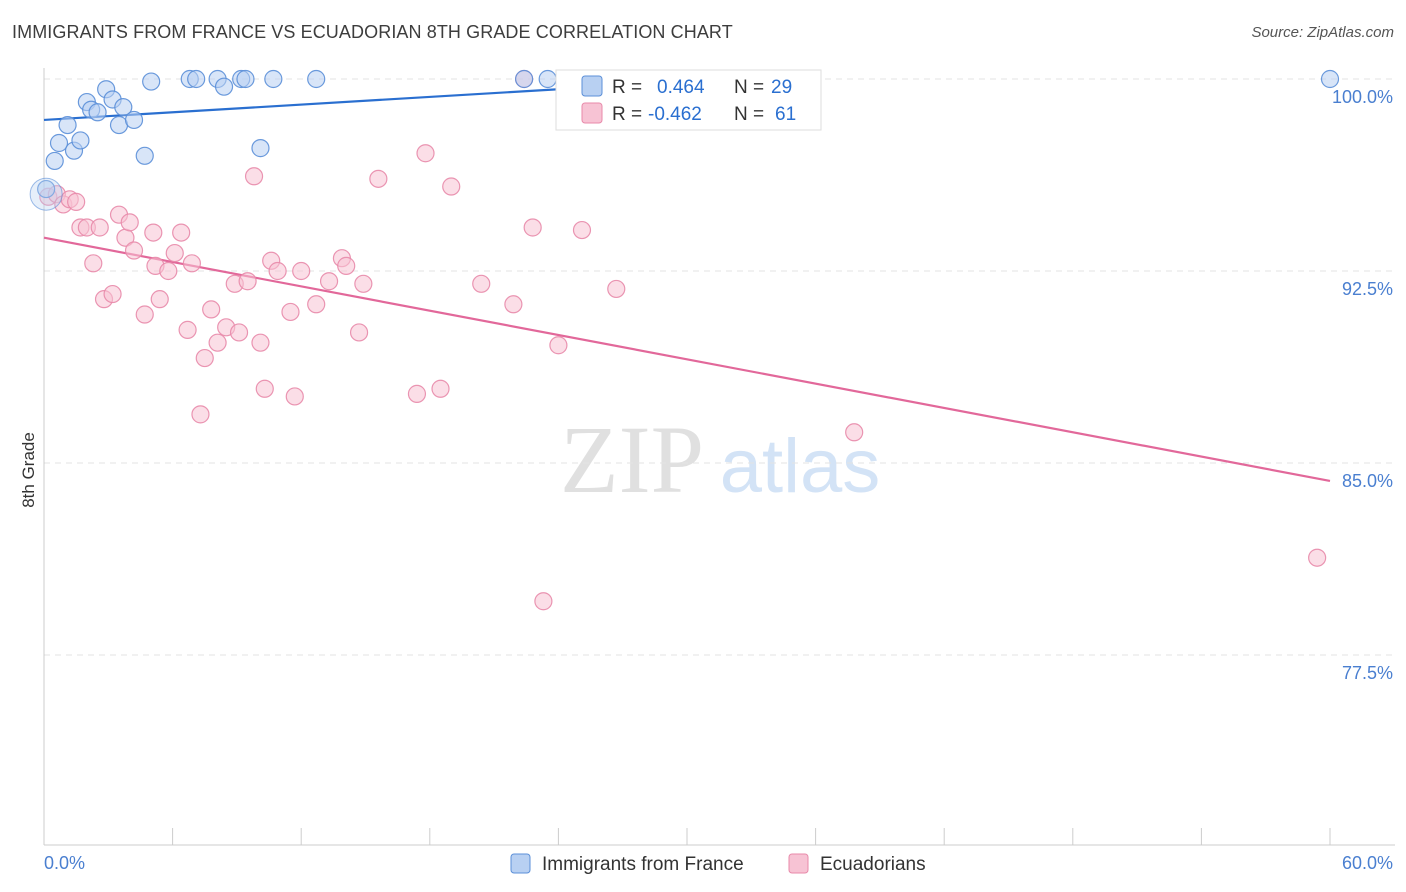 This screenshot has height=892, width=1406. I want to click on legend-n-value-pink: 61, so click(785, 114).